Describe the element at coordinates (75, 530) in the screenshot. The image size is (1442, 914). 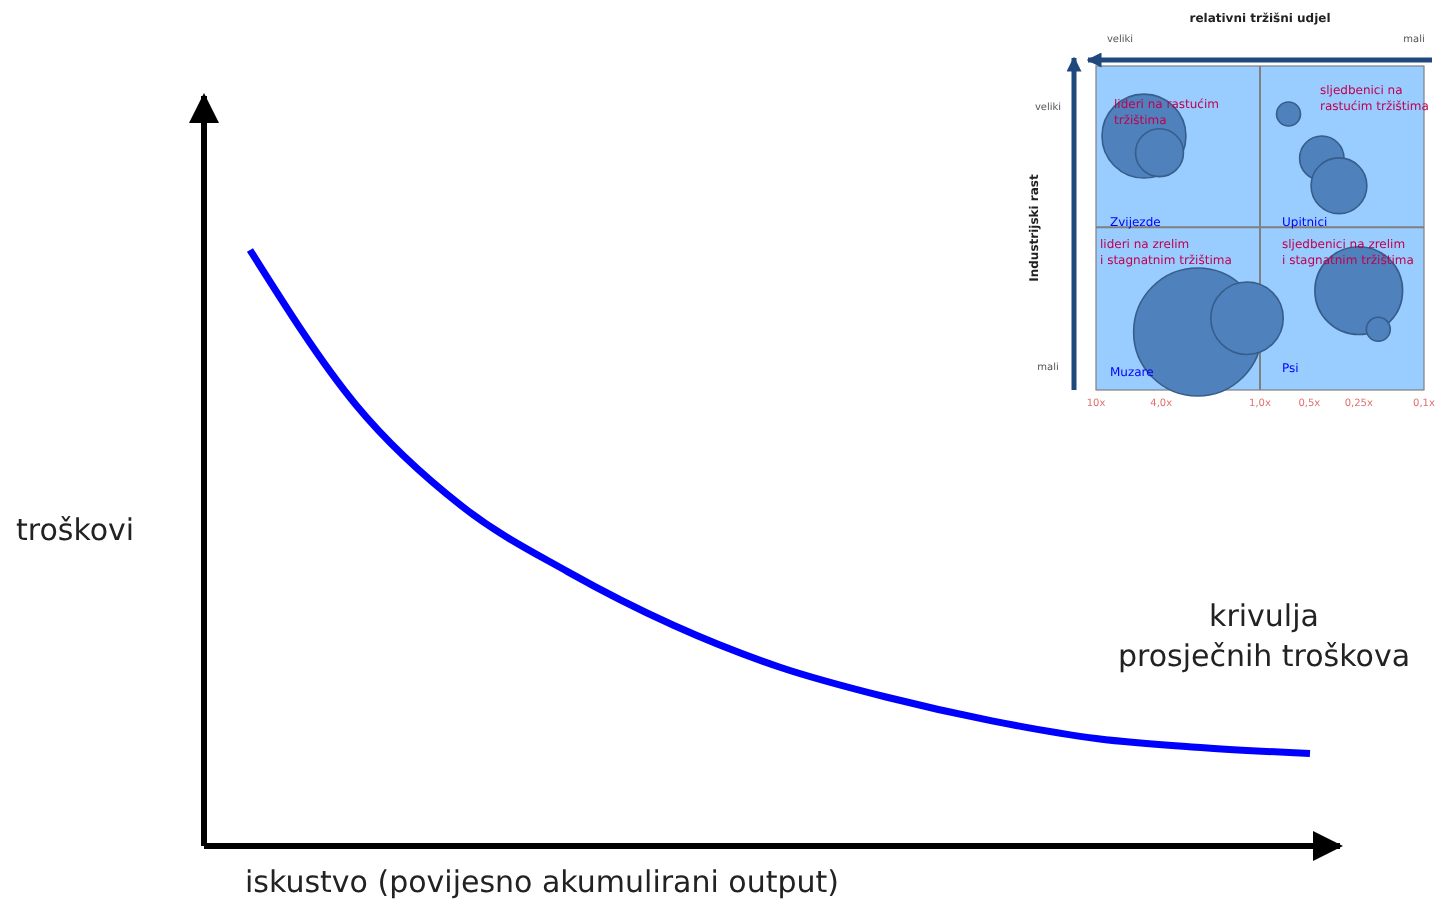
I see `y-axis-title: troškovi` at that location.